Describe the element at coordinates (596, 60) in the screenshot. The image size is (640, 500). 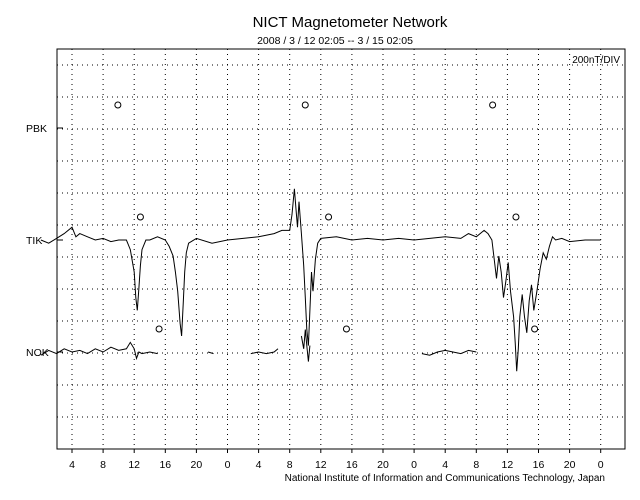
I see `scale-label: 200nT/DIV` at that location.